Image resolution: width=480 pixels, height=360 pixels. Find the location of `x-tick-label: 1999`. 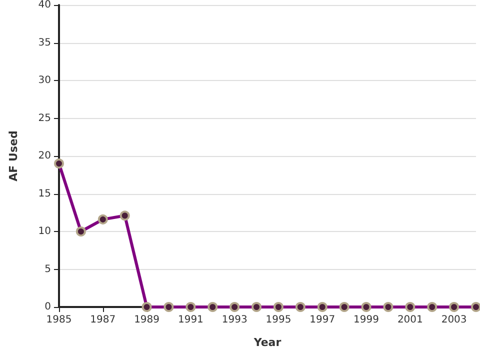

x-tick-label: 1999 is located at coordinates (366, 320).